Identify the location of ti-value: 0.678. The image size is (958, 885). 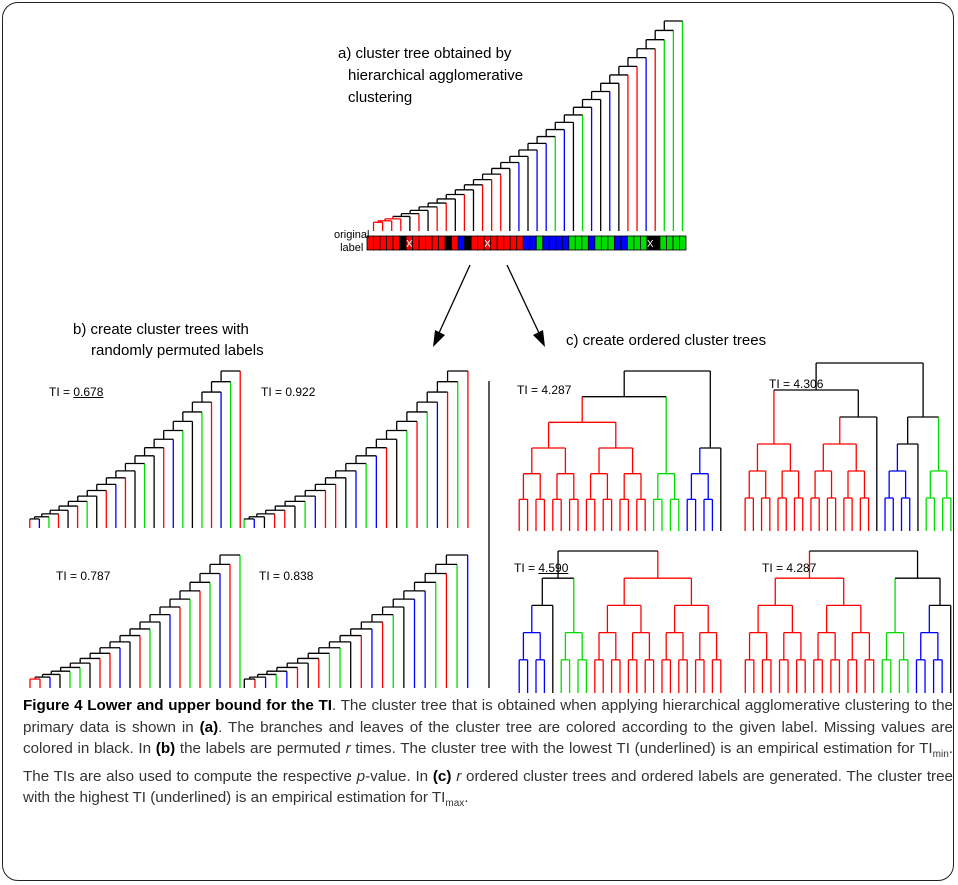
(88, 392).